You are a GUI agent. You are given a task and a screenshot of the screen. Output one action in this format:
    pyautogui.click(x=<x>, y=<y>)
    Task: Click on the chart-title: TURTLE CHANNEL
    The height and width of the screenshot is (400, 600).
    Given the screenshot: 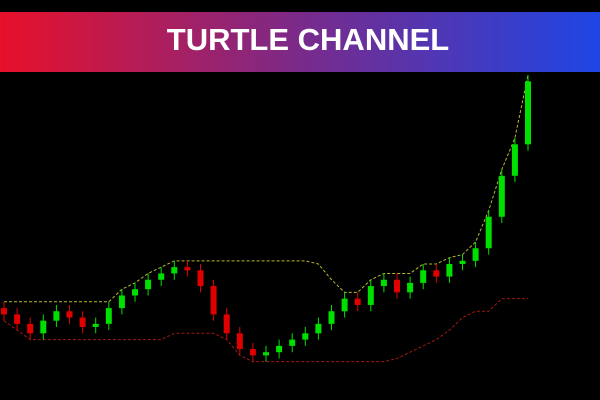 What is the action you would take?
    pyautogui.click(x=308, y=39)
    